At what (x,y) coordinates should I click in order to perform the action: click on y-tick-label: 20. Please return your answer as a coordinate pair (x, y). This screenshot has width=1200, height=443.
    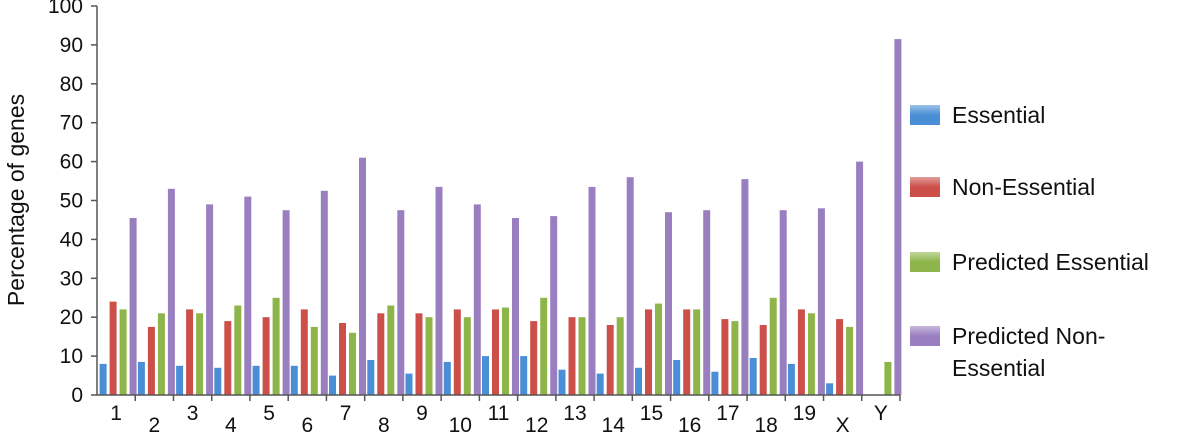
    Looking at the image, I should click on (71, 317).